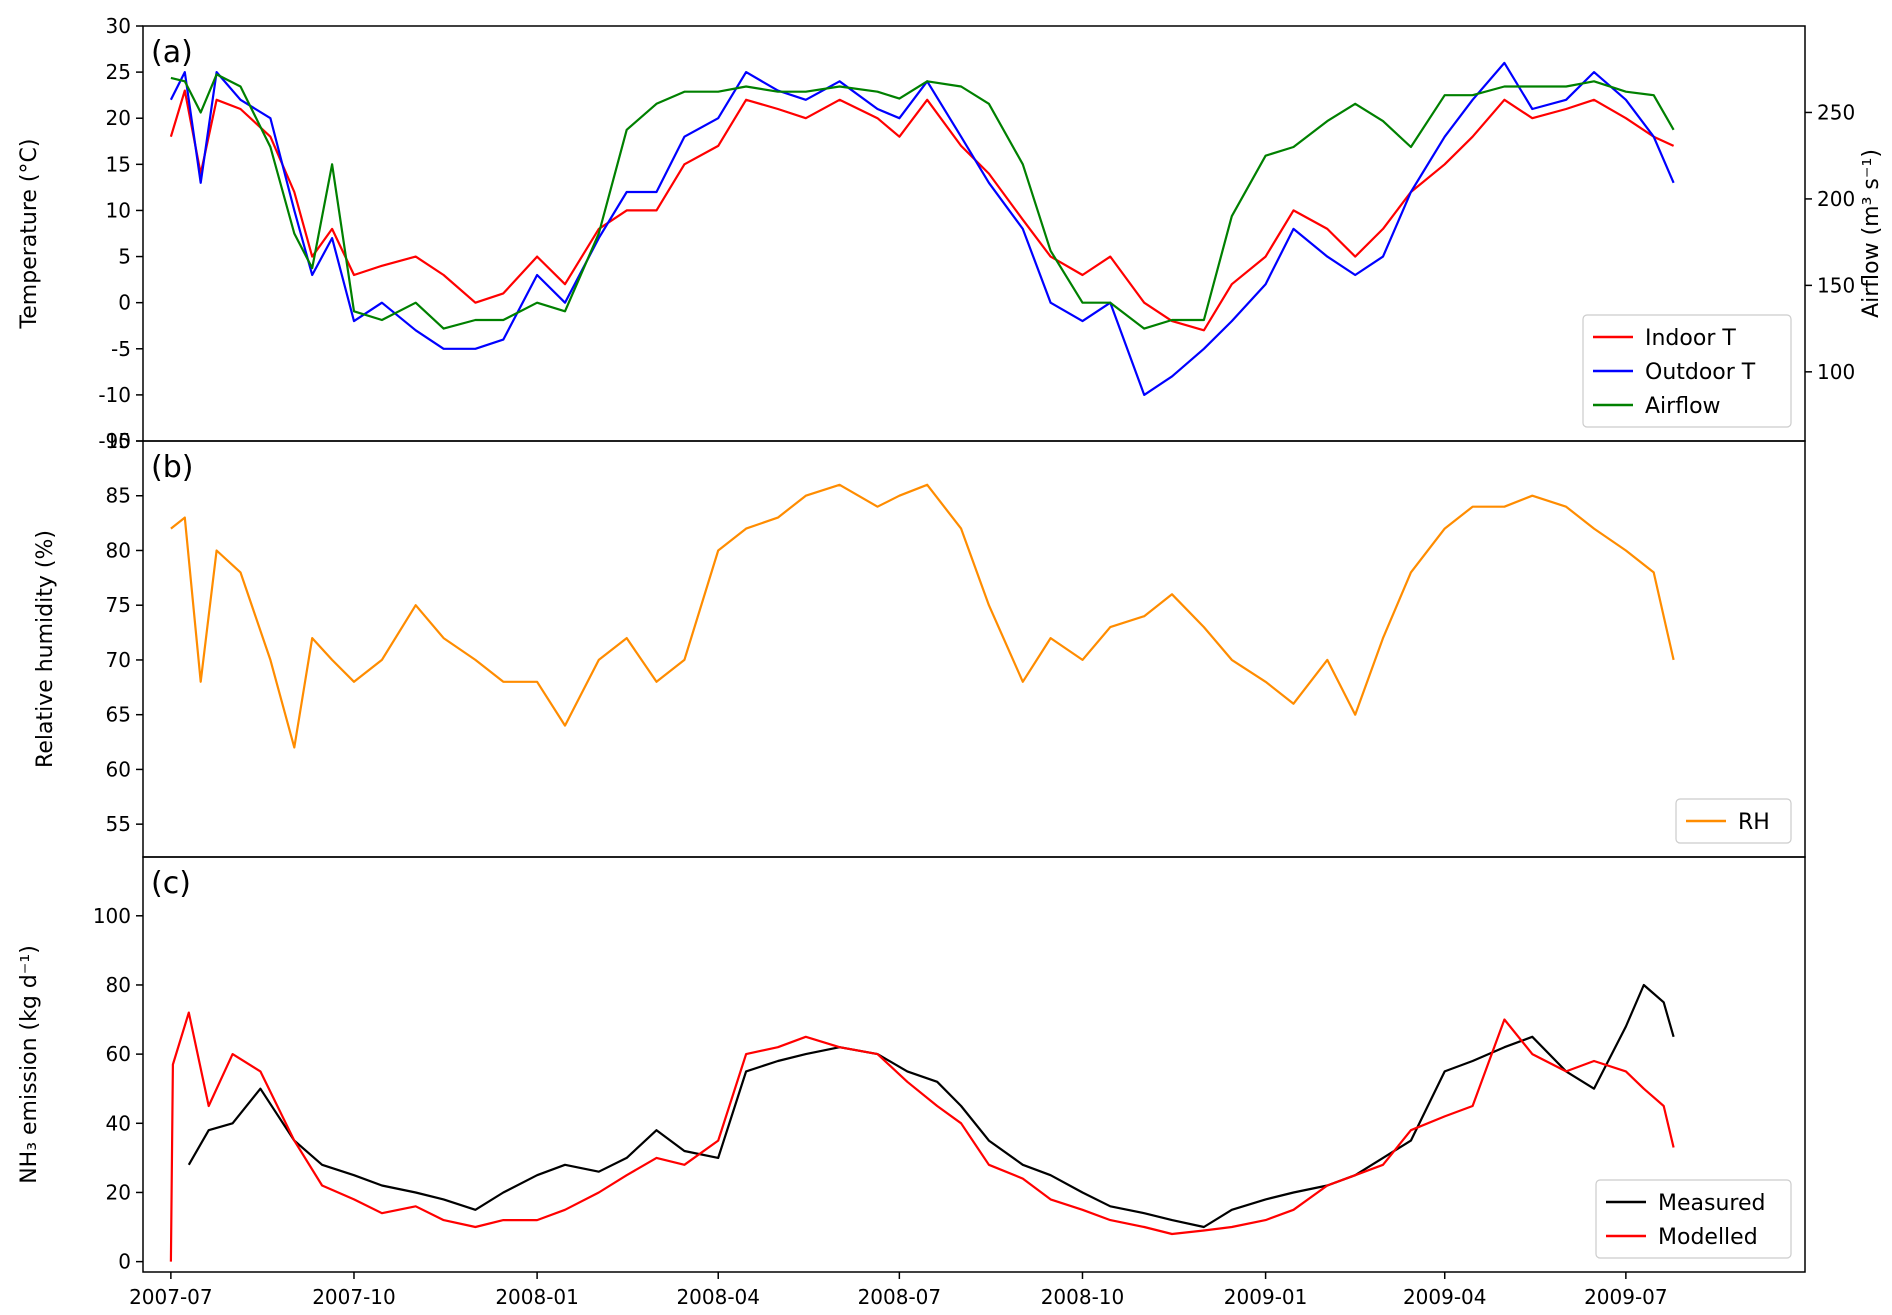  Describe the element at coordinates (118, 210) in the screenshot. I see `y-tick-label: 10` at that location.